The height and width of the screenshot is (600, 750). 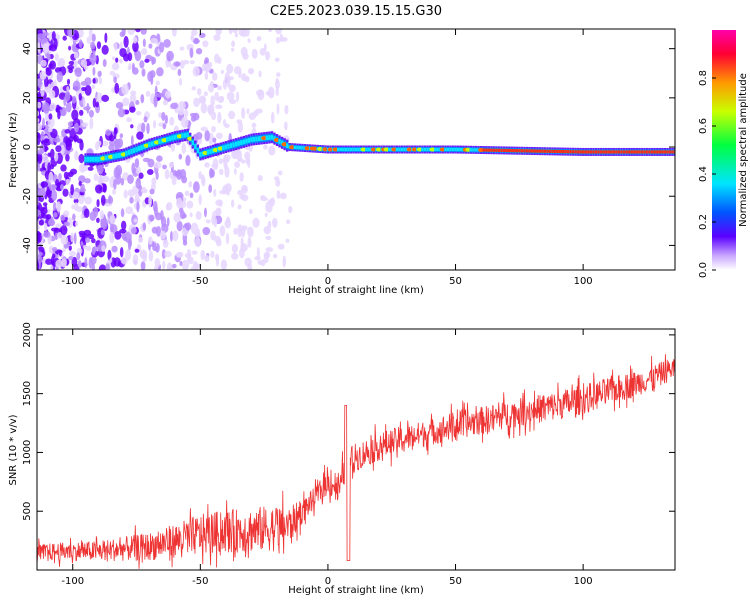 What do you see at coordinates (743, 150) in the screenshot?
I see `colorbar-label: Normalized spectral amplitude` at bounding box center [743, 150].